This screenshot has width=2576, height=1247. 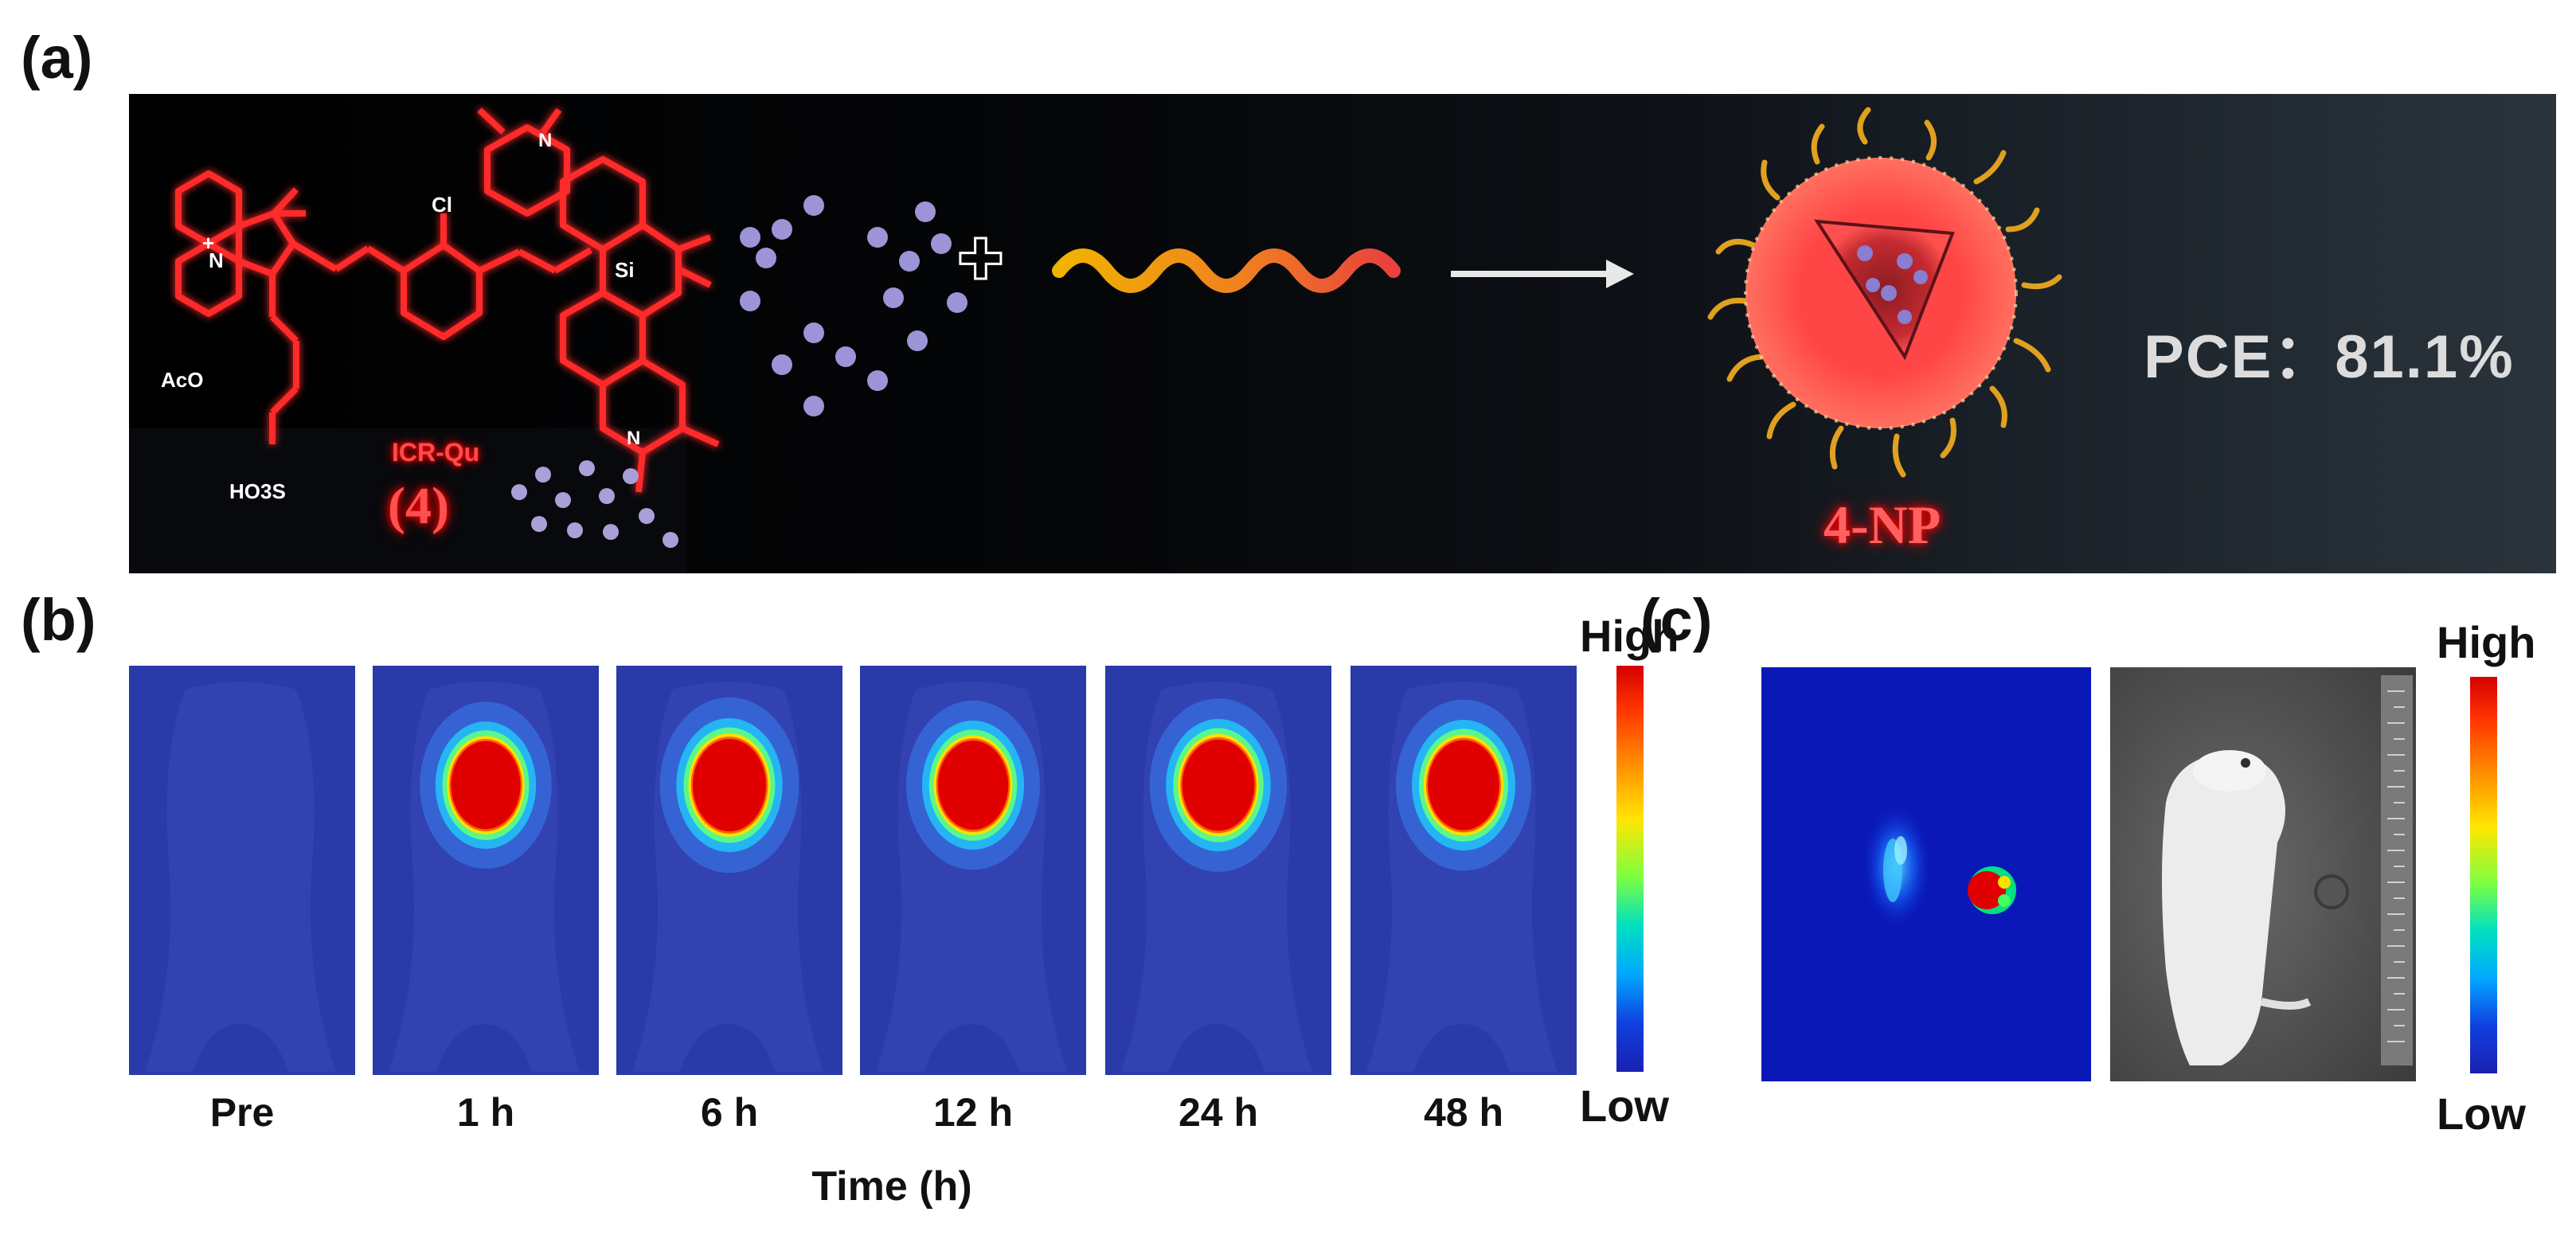 I want to click on plus-icon: ✚, so click(x=980, y=259).